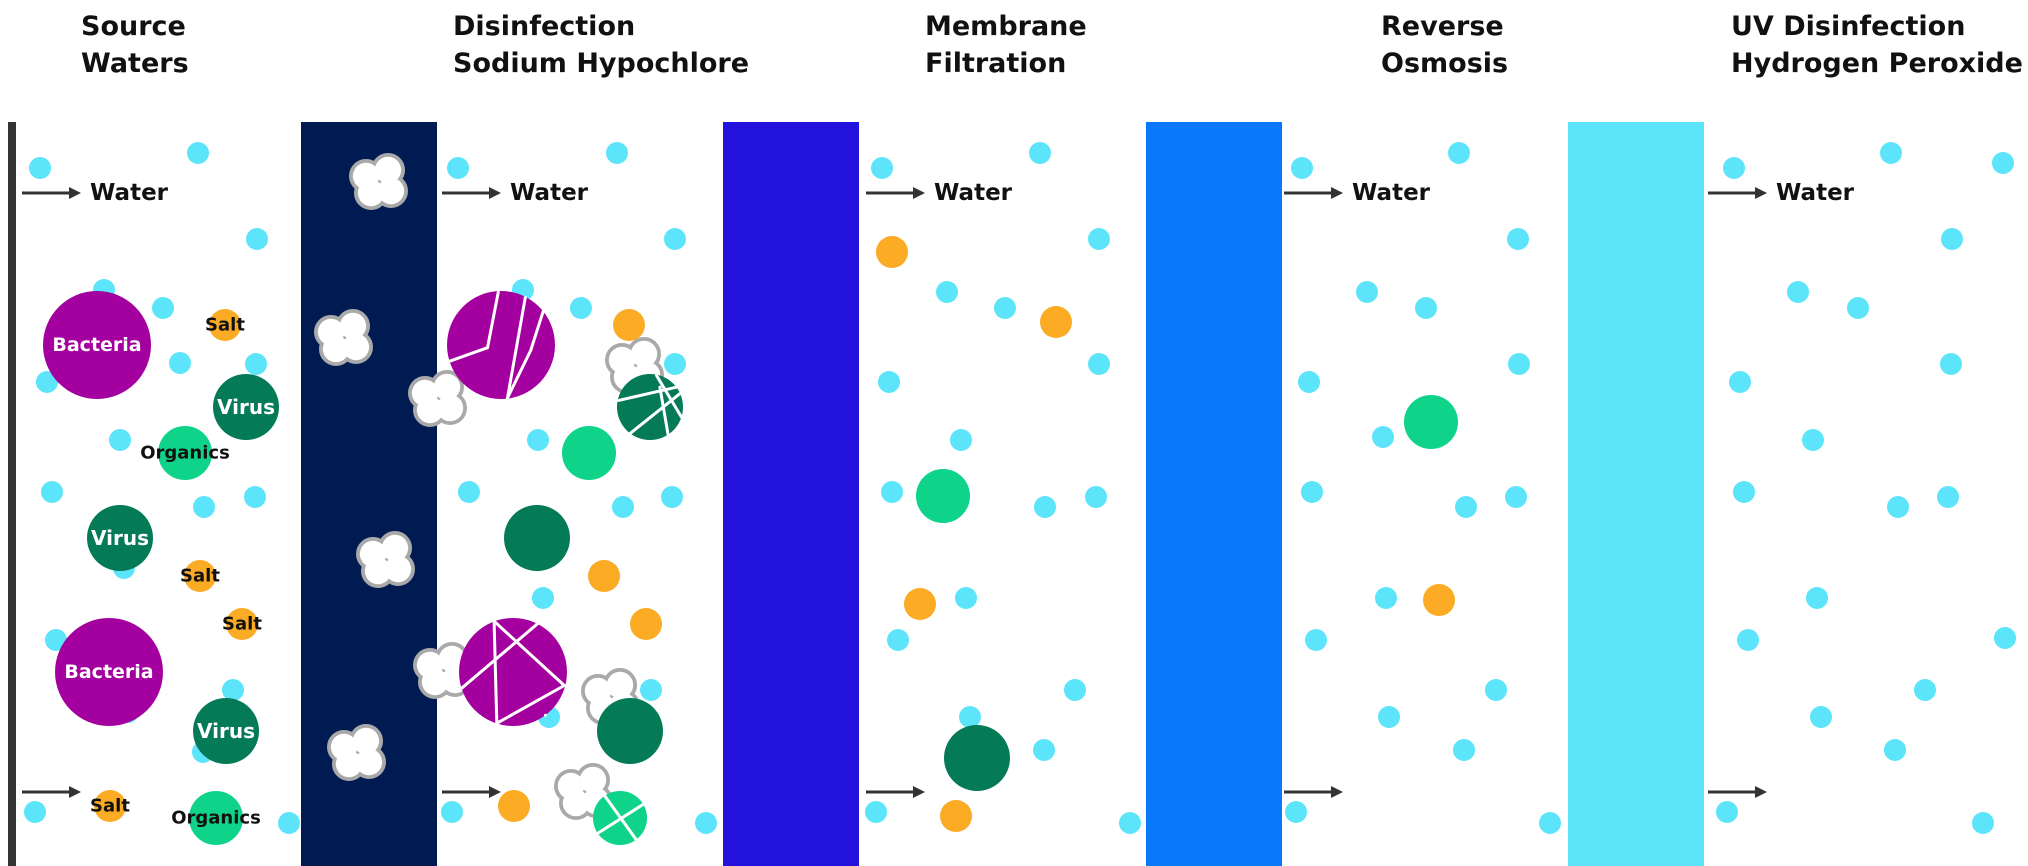  Describe the element at coordinates (12, 494) in the screenshot. I see `source-wall` at that location.